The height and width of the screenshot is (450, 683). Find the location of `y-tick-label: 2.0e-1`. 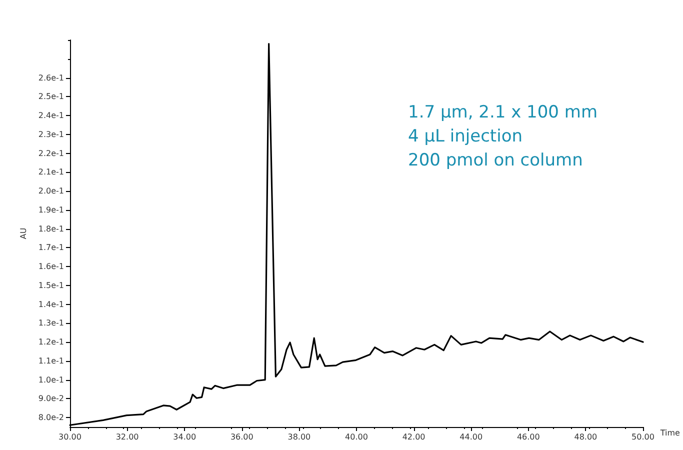

y-tick-label: 2.0e-1 is located at coordinates (51, 191).